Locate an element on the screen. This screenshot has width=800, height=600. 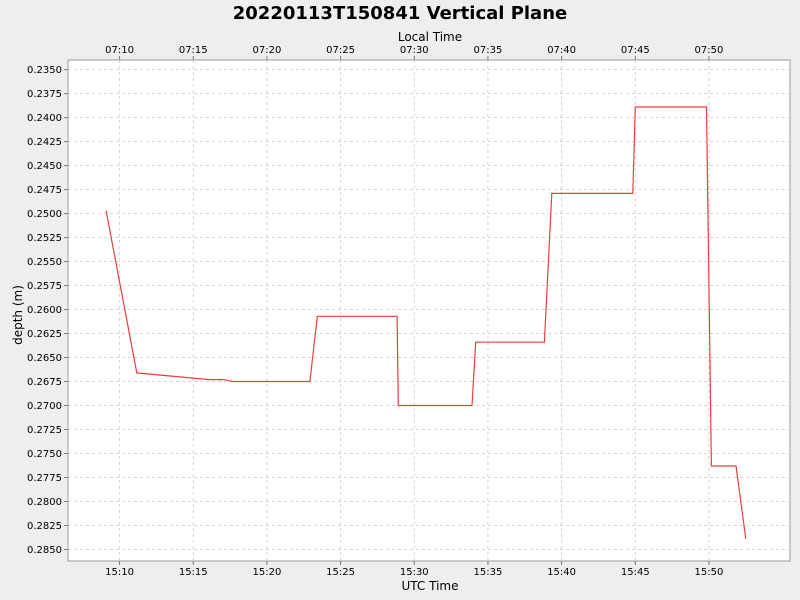
x2-tick-label: 07:45 is located at coordinates (635, 50).